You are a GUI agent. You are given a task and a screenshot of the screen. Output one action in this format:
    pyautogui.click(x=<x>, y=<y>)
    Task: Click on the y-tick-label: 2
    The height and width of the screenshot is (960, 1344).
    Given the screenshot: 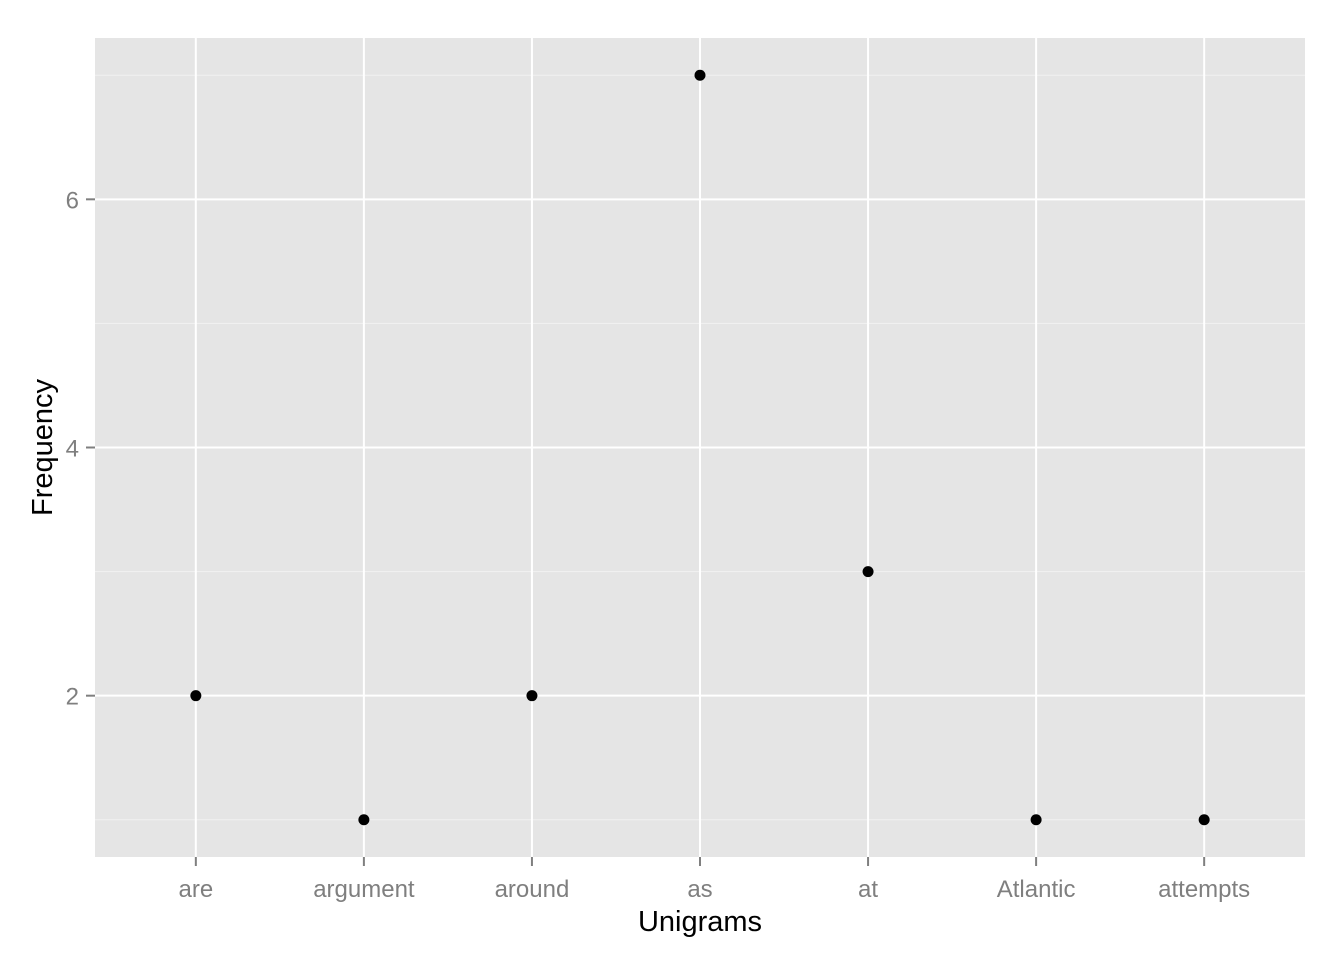 What is the action you would take?
    pyautogui.click(x=72, y=697)
    